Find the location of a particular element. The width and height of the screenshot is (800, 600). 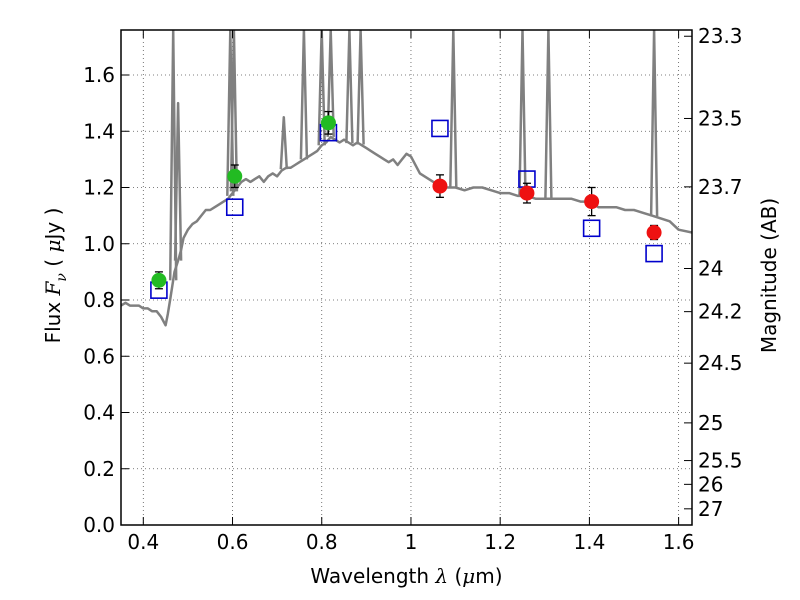

x-axis-title: Wavelength λ (μm) is located at coordinates (406, 576).